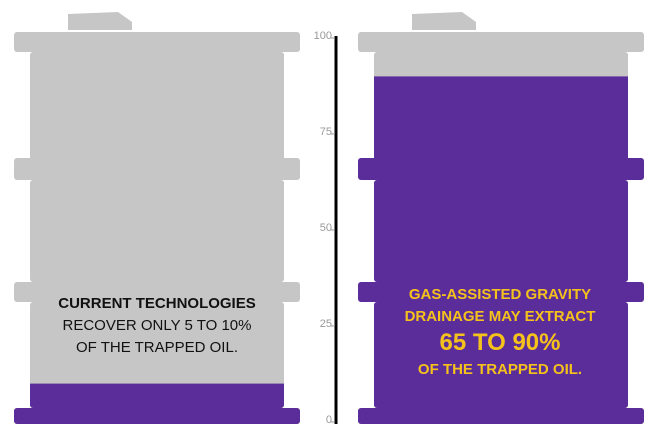 This screenshot has width=654, height=424. What do you see at coordinates (157, 303) in the screenshot?
I see `annotation-line: CURRENT TECHNOLOGIES` at bounding box center [157, 303].